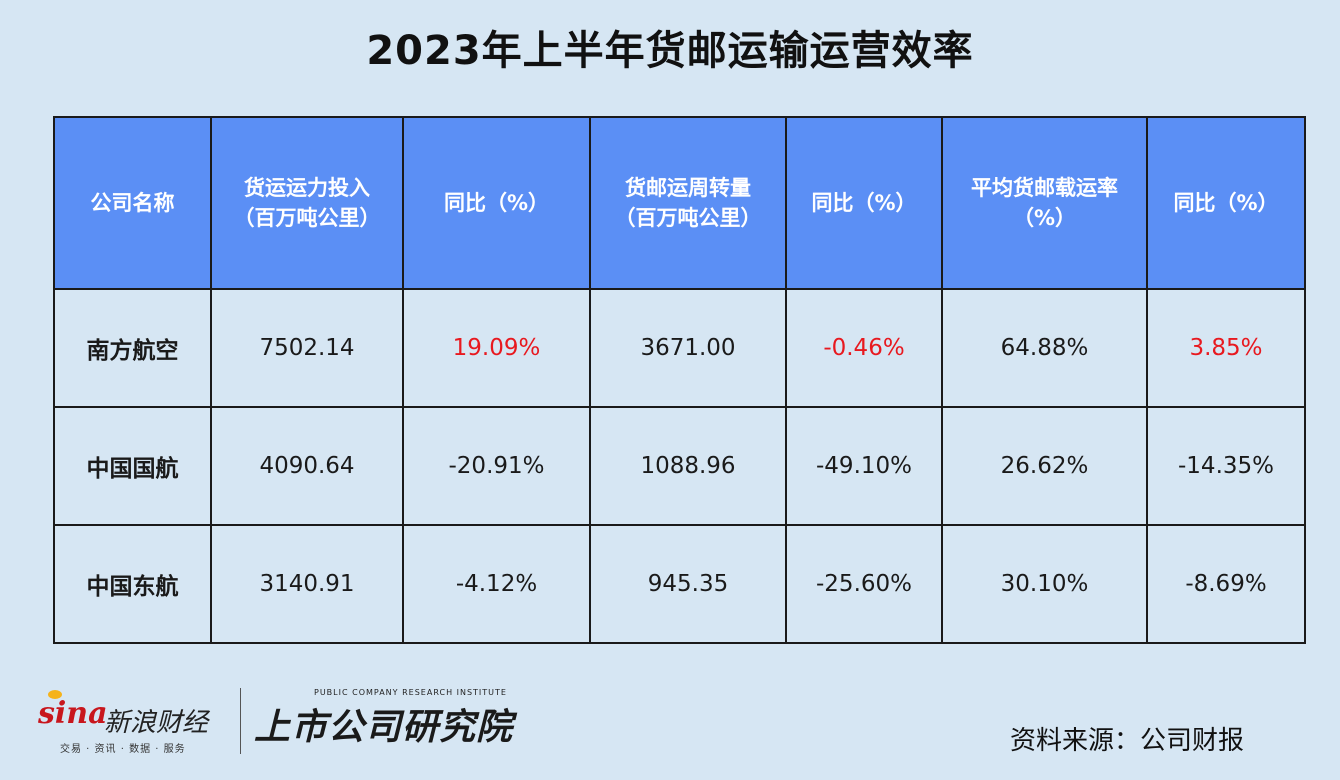 This screenshot has height=780, width=1340. I want to click on value-cell: 19.09%, so click(496, 348).